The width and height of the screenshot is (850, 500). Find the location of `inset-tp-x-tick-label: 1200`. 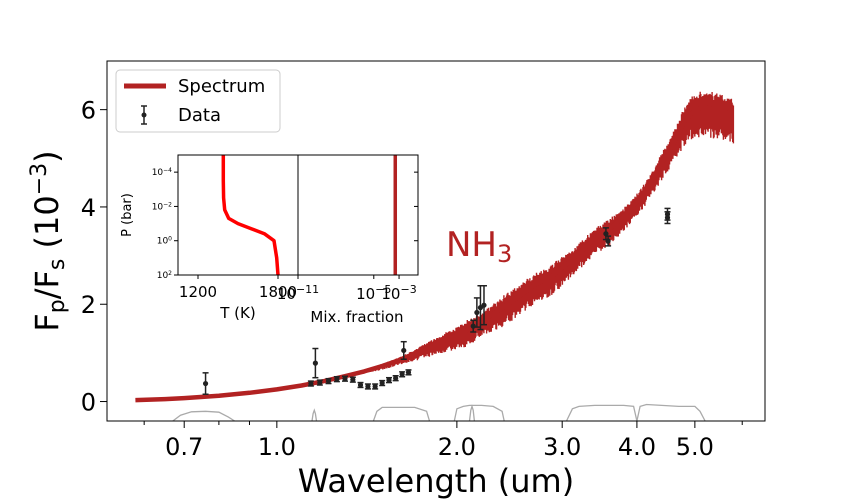

inset-tp-x-tick-label: 1200 is located at coordinates (198, 292).